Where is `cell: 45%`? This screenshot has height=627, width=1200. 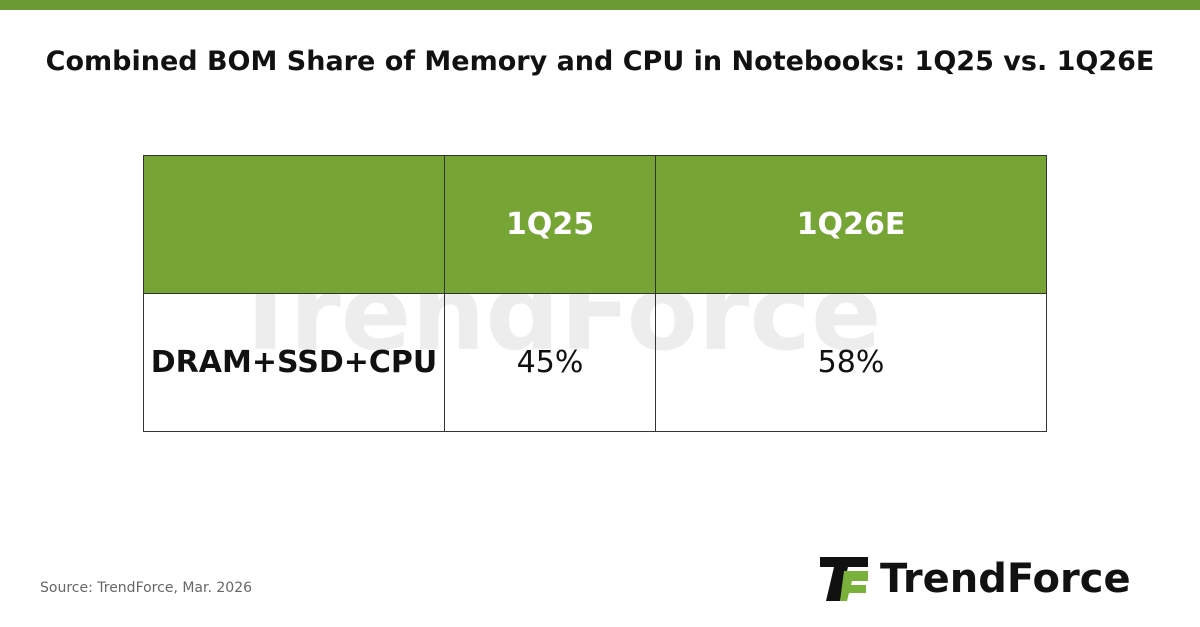 cell: 45% is located at coordinates (550, 362).